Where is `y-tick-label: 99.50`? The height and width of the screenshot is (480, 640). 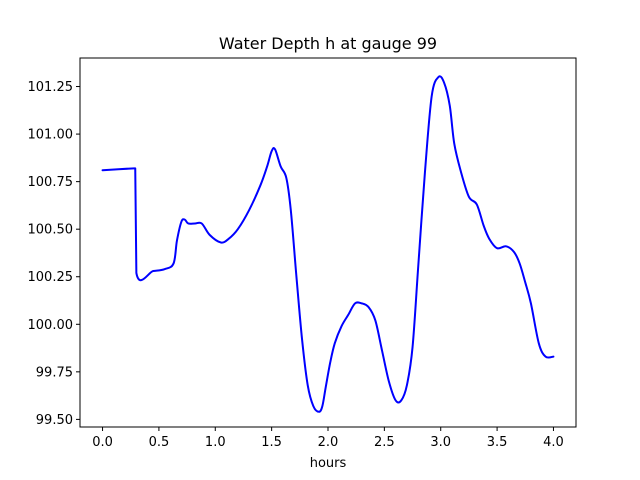 y-tick-label: 99.50 is located at coordinates (54, 420).